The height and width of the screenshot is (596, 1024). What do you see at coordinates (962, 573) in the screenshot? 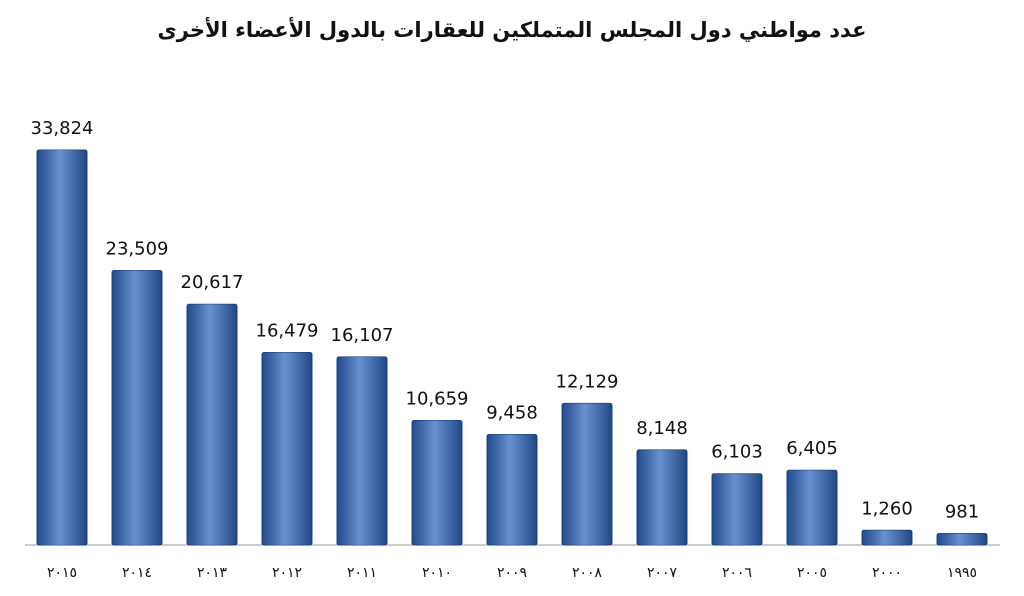
I see `x-tick-label: ١٩٩٥` at bounding box center [962, 573].